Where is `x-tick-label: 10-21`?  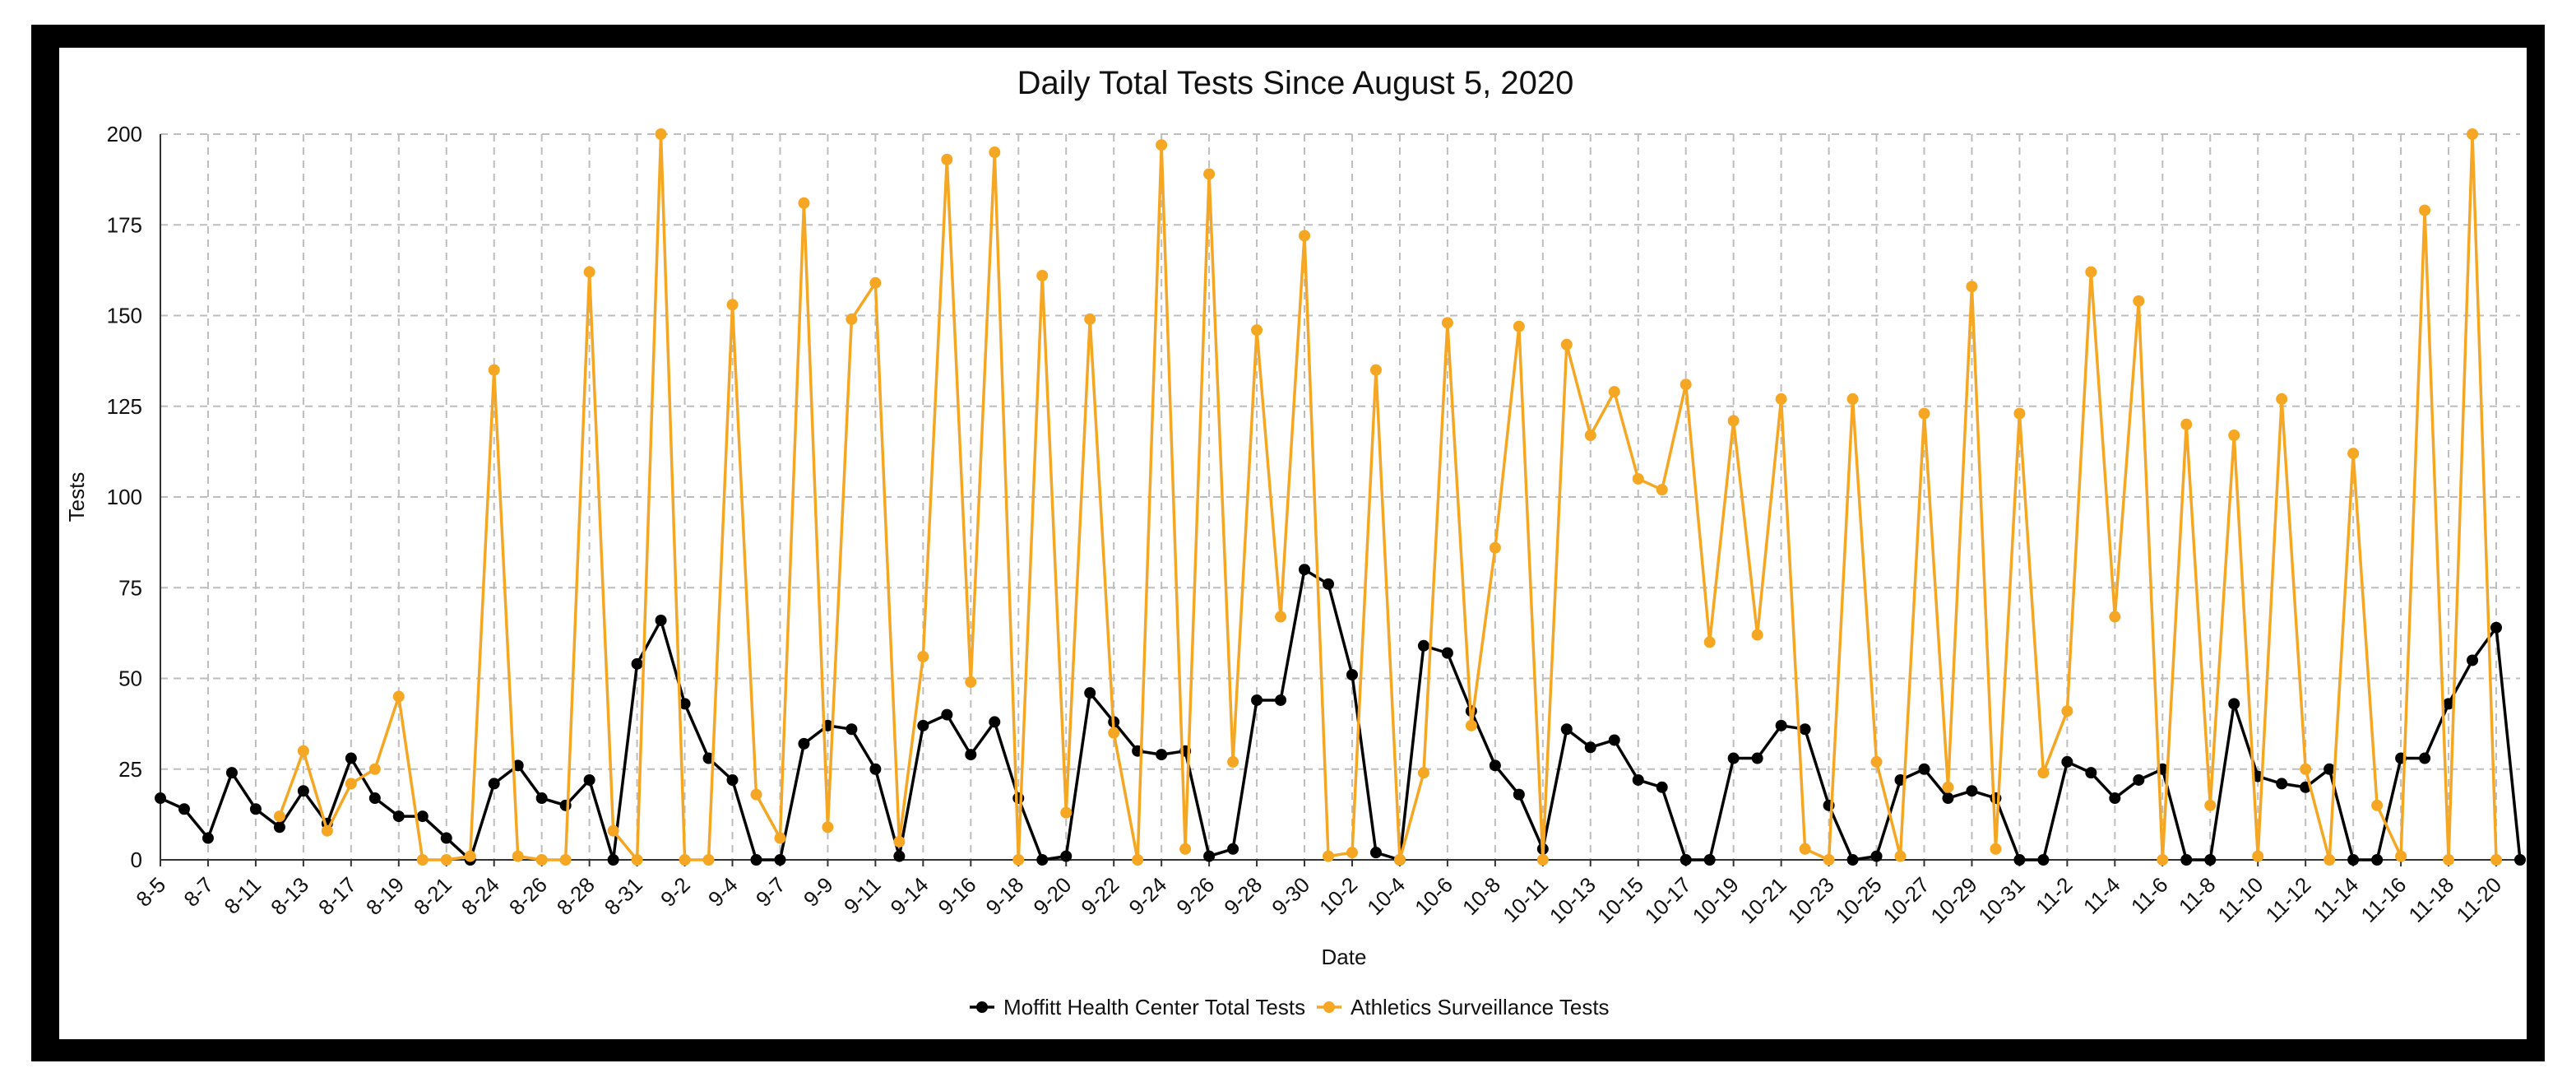 x-tick-label: 10-21 is located at coordinates (1763, 900).